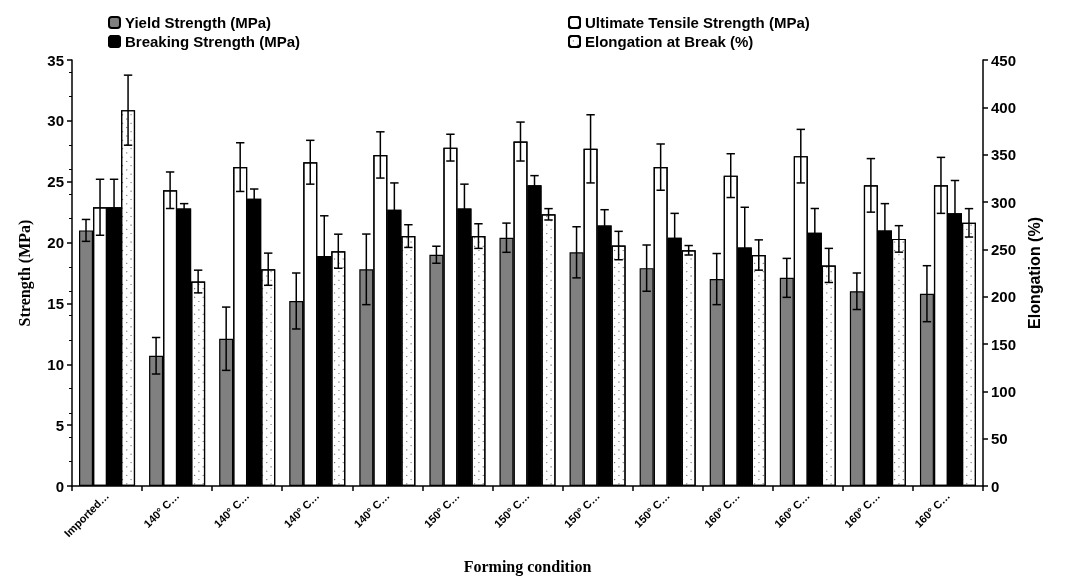 The height and width of the screenshot is (587, 1086). I want to click on x-axis-title: Forming condition, so click(527, 566).